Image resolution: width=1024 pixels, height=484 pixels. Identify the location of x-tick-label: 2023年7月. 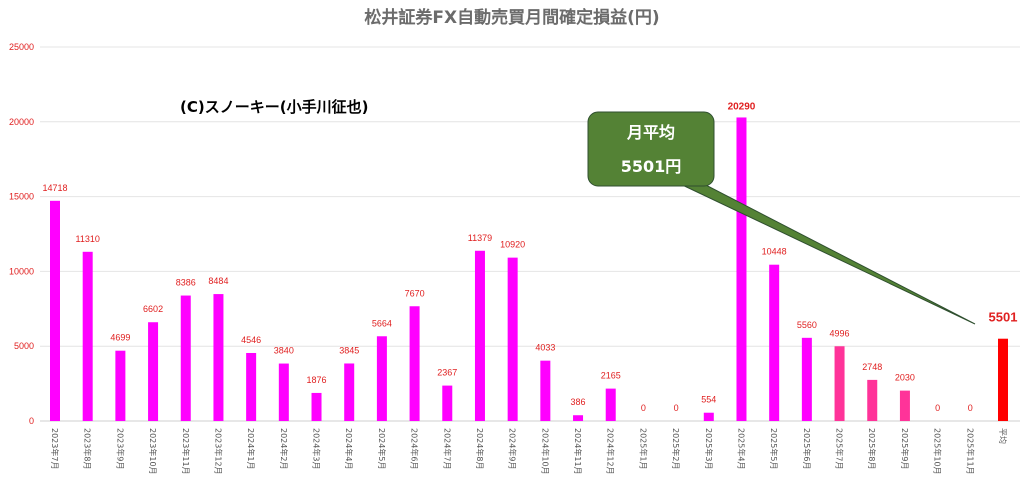
(55, 448).